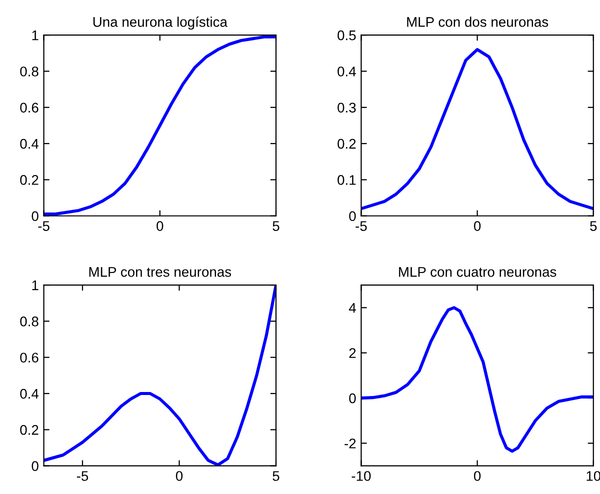 The height and width of the screenshot is (494, 600). I want to click on x-tick-label: -10, so click(361, 476).